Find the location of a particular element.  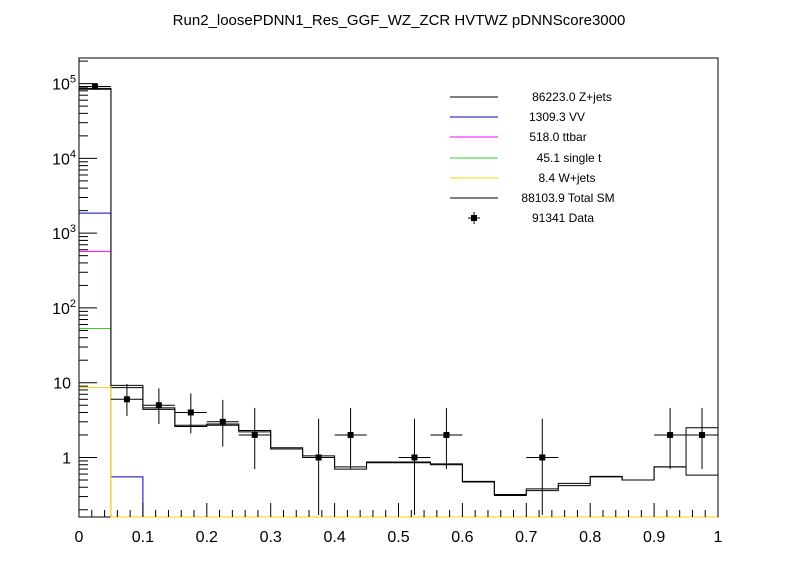

legend-label-single-t: 45.1 single t is located at coordinates (569, 158).